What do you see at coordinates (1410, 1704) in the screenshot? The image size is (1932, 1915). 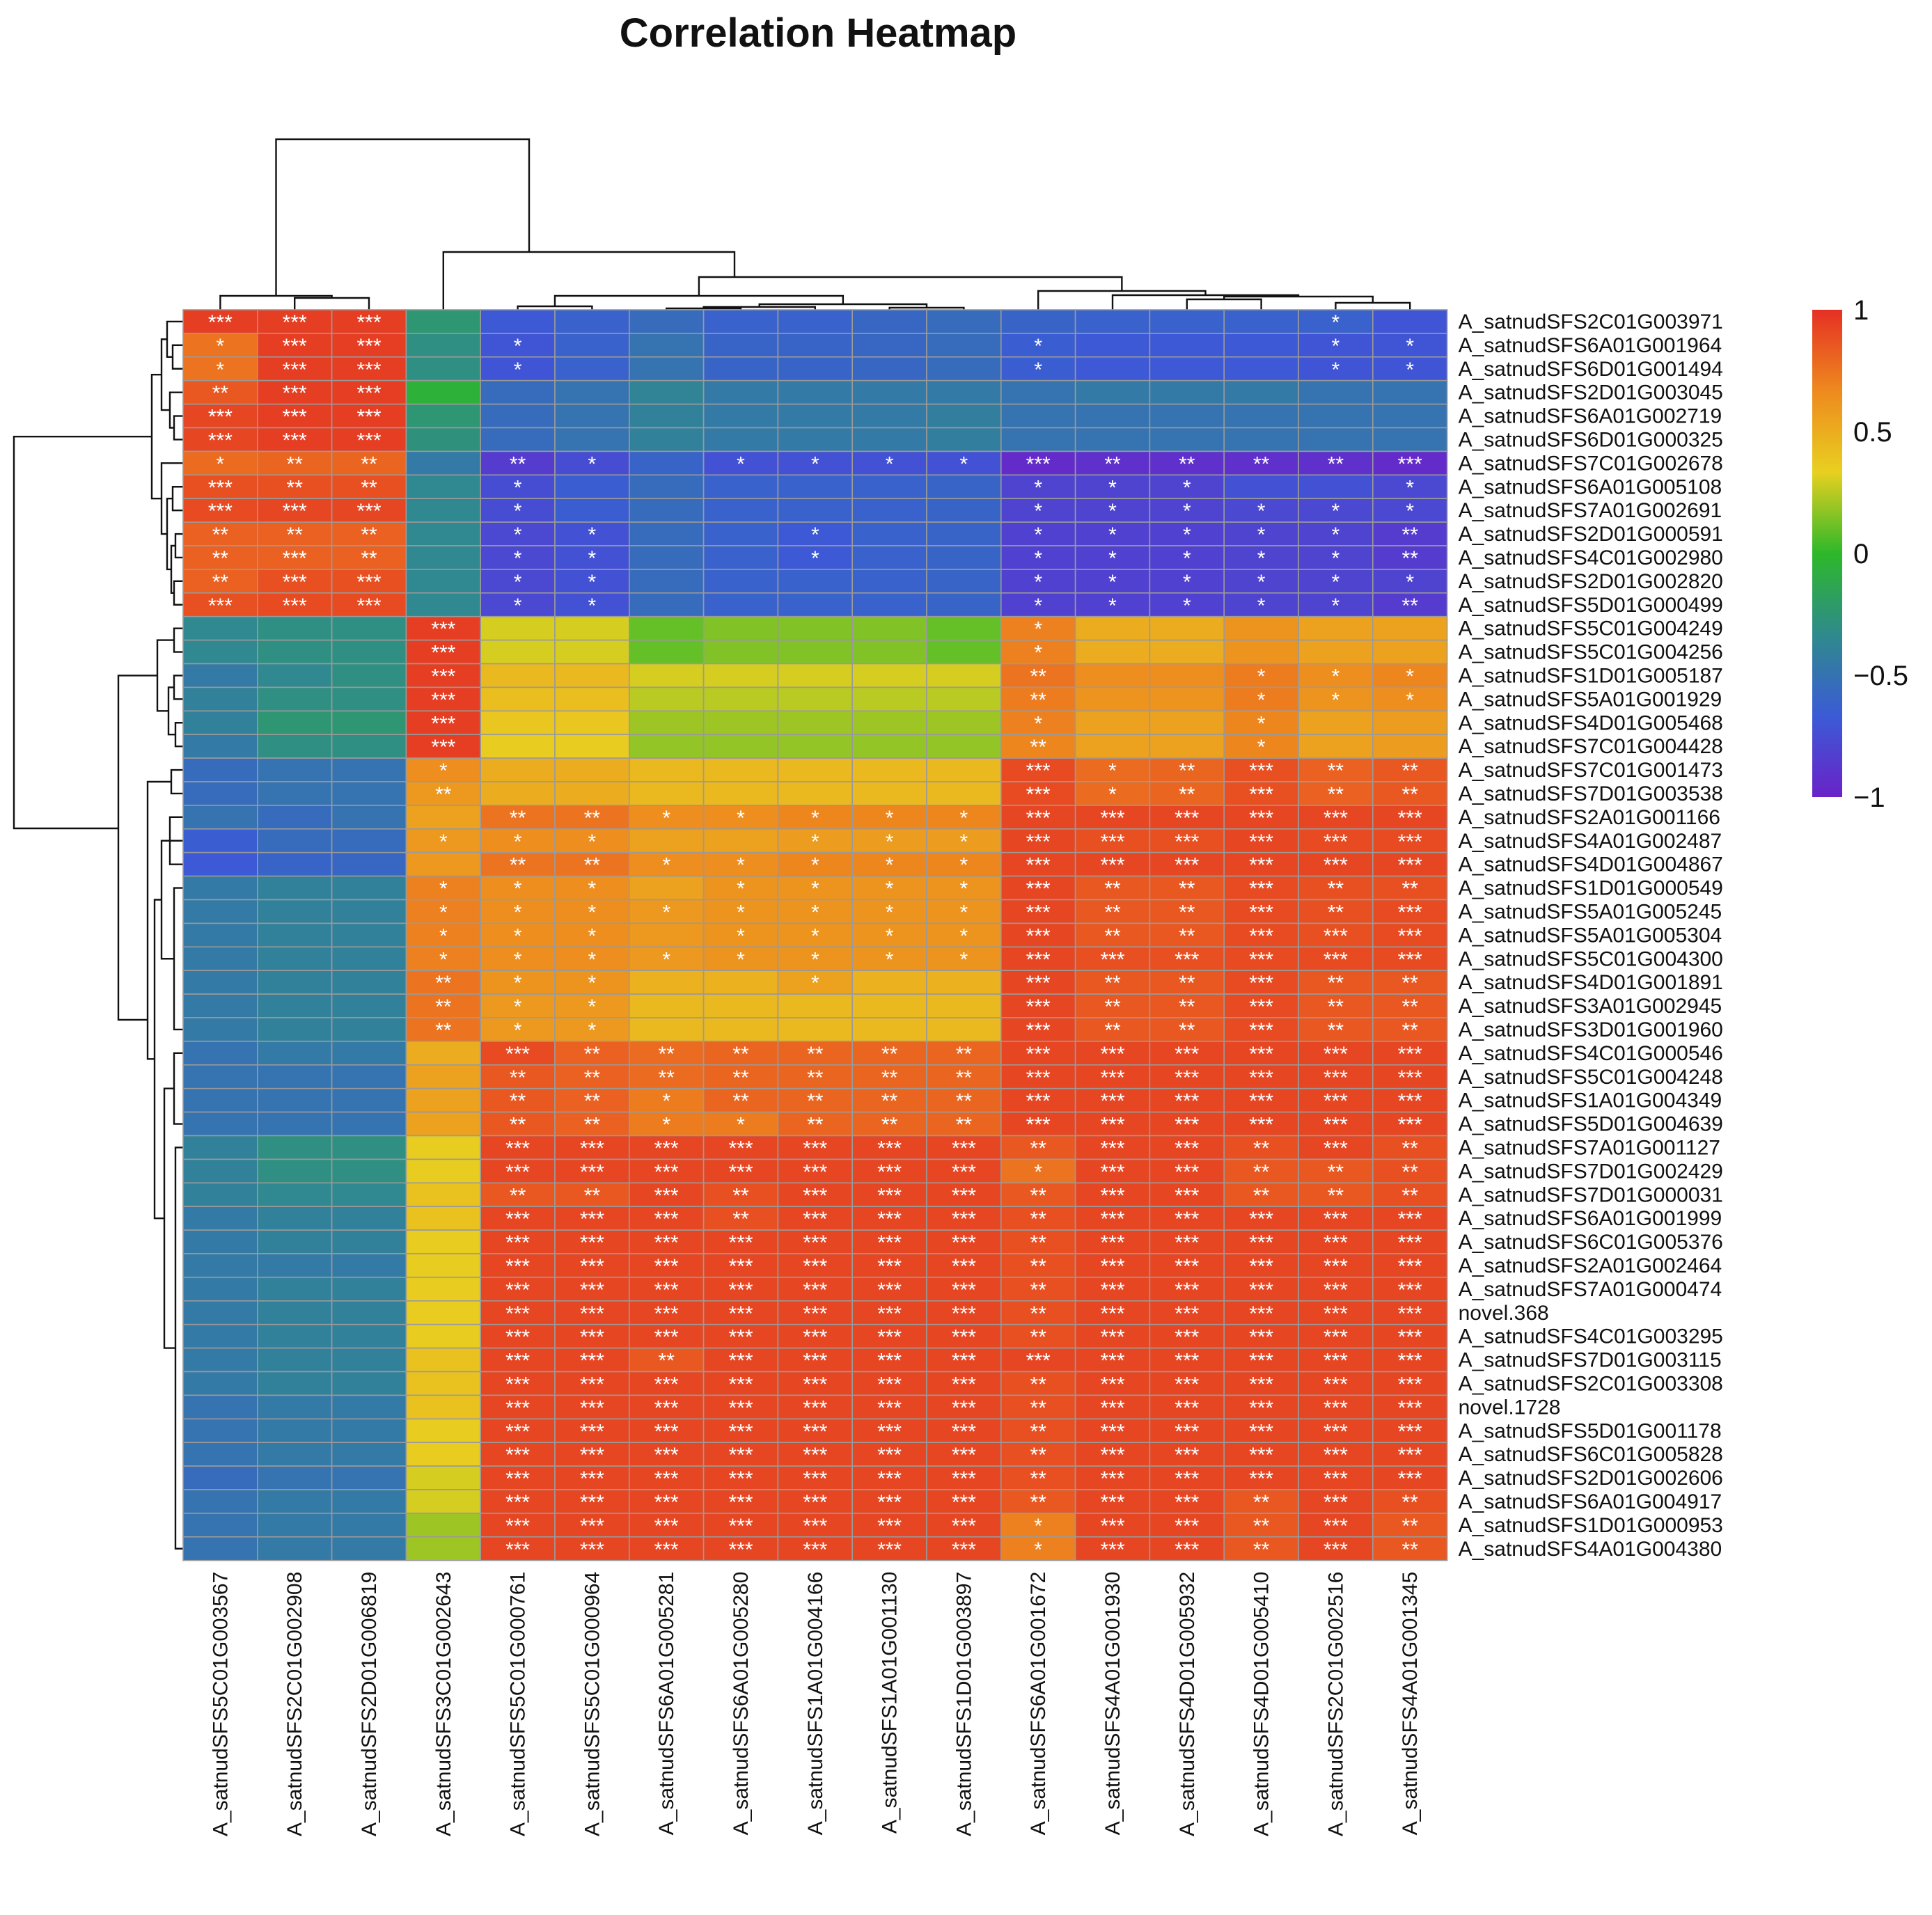 I see `column-label: A_satnudSFS4A01G001345` at bounding box center [1410, 1704].